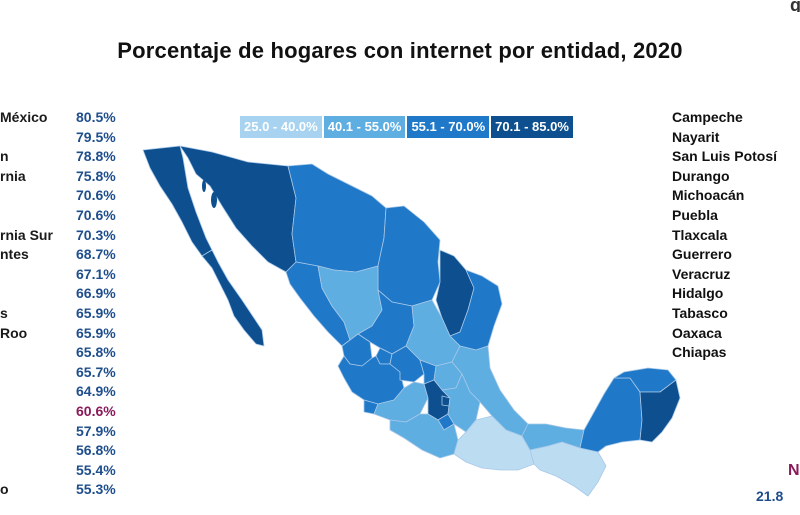 The height and width of the screenshot is (515, 800). What do you see at coordinates (770, 496) in the screenshot?
I see `national-value-fragment: 21.8` at bounding box center [770, 496].